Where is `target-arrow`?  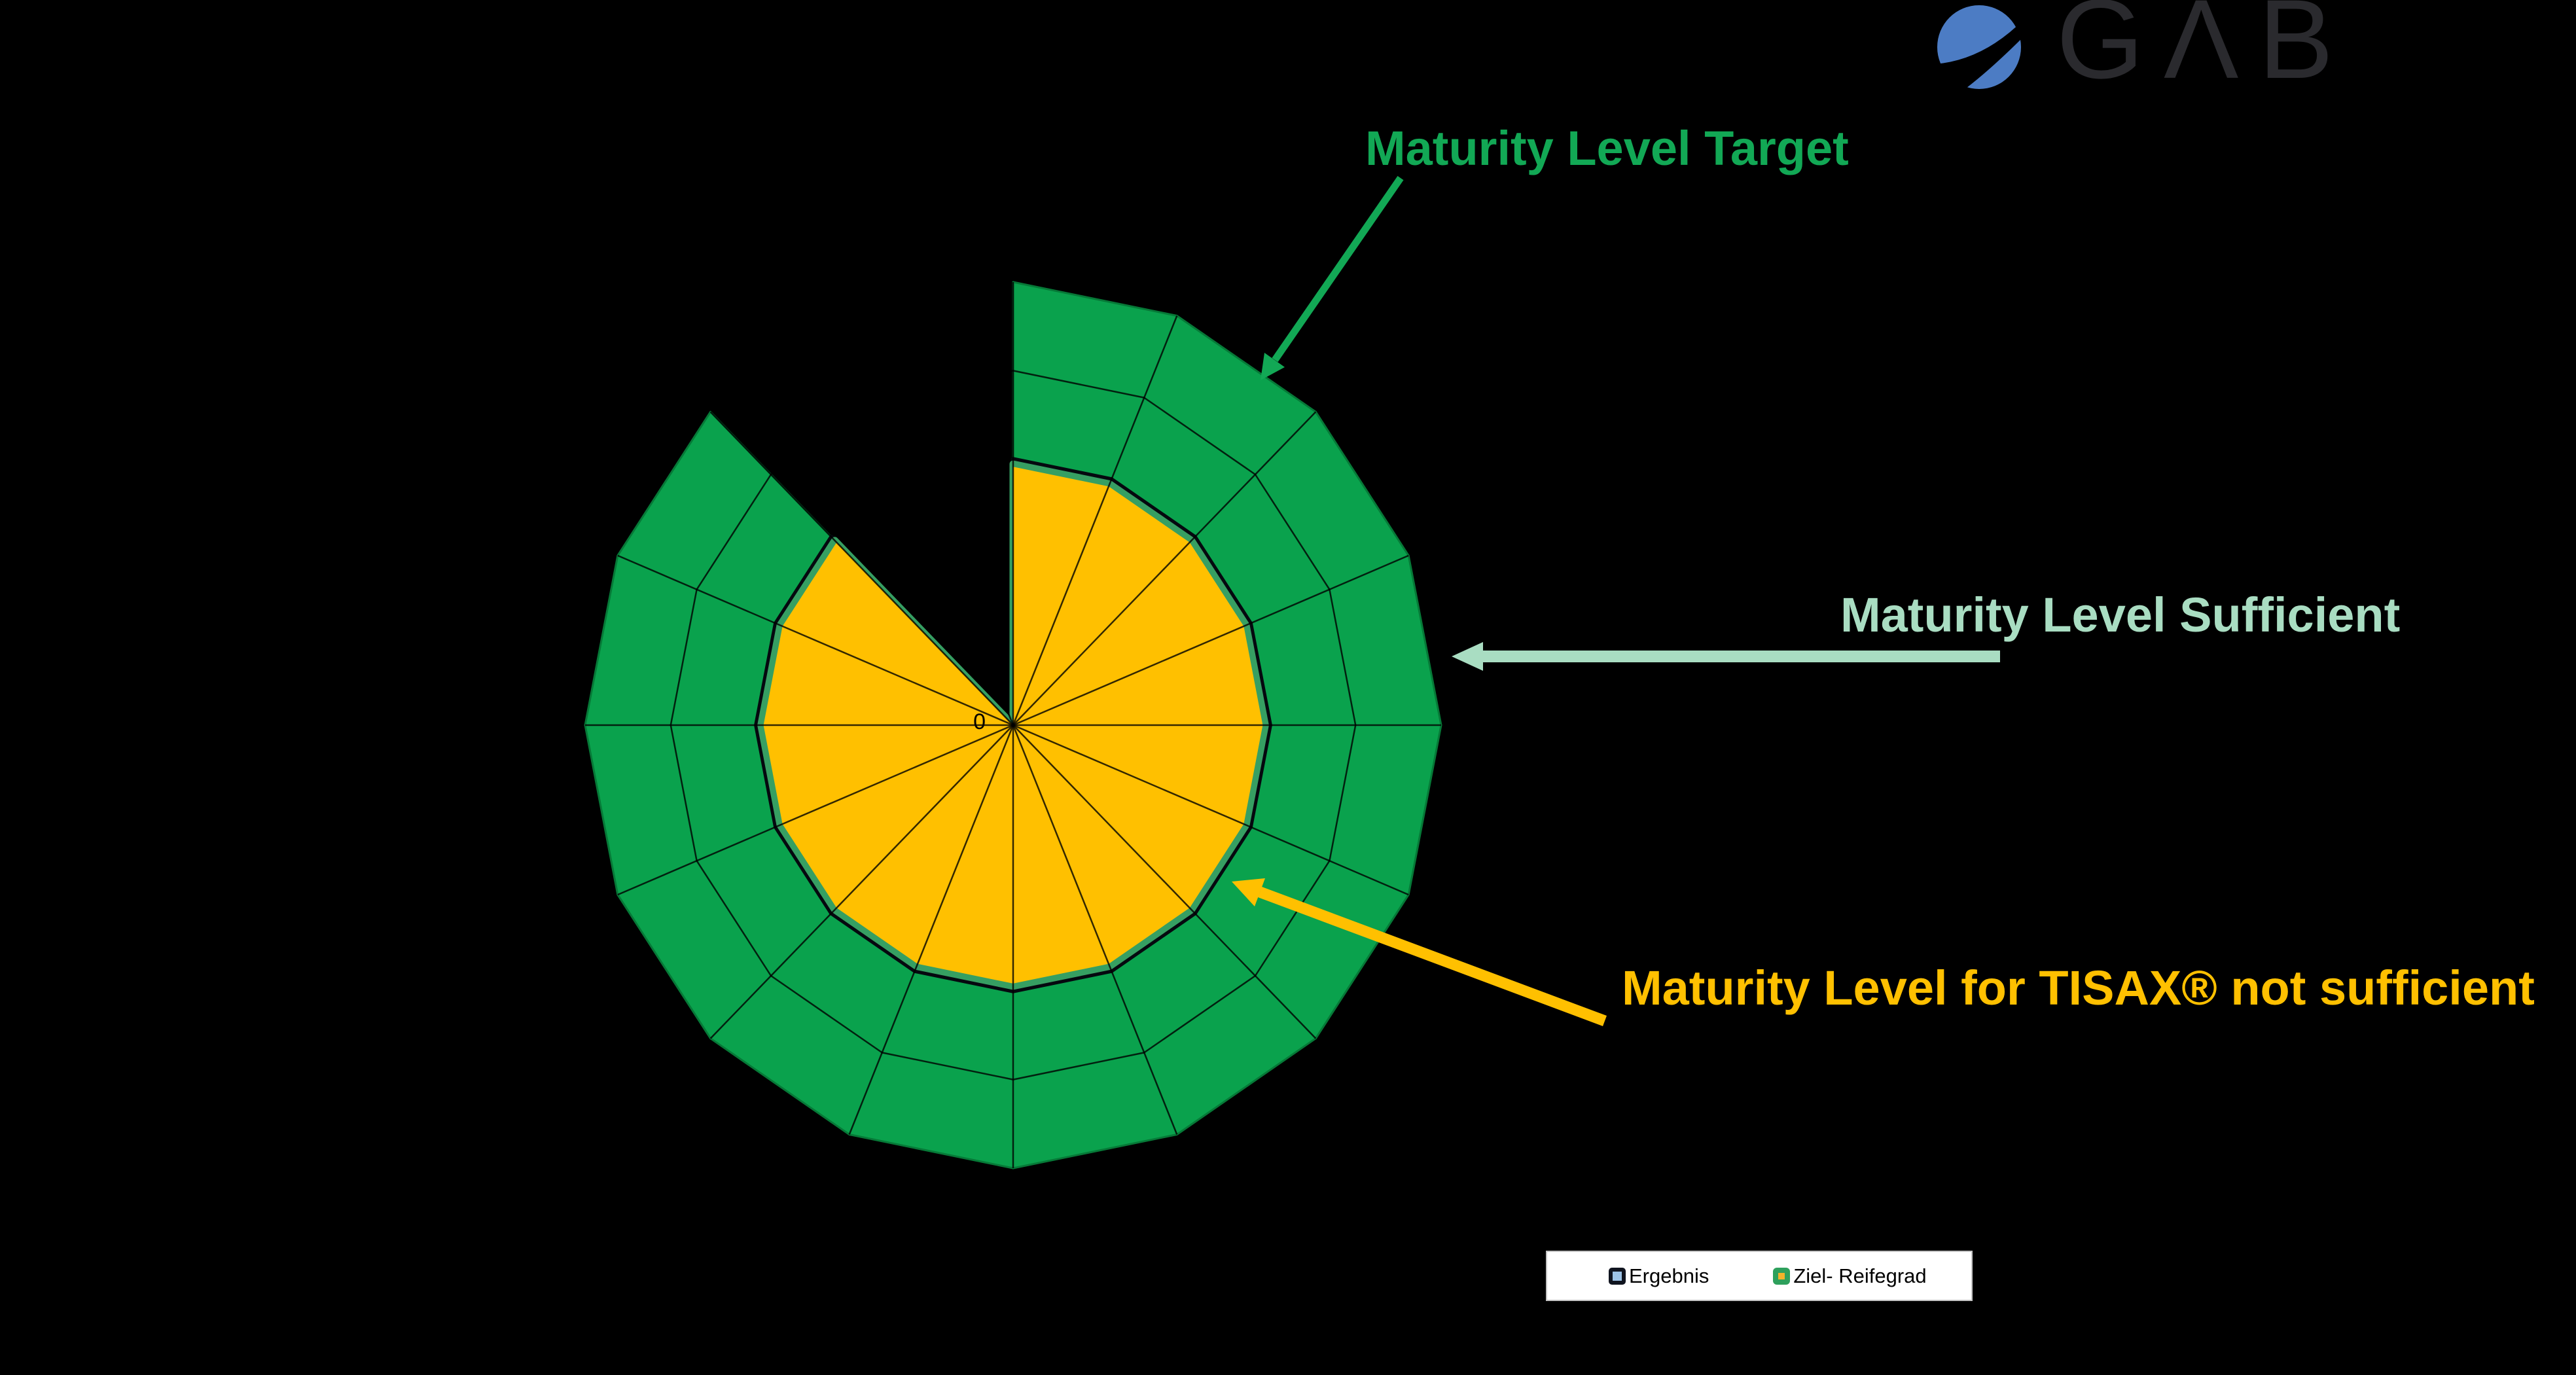 target-arrow is located at coordinates (1332, 277).